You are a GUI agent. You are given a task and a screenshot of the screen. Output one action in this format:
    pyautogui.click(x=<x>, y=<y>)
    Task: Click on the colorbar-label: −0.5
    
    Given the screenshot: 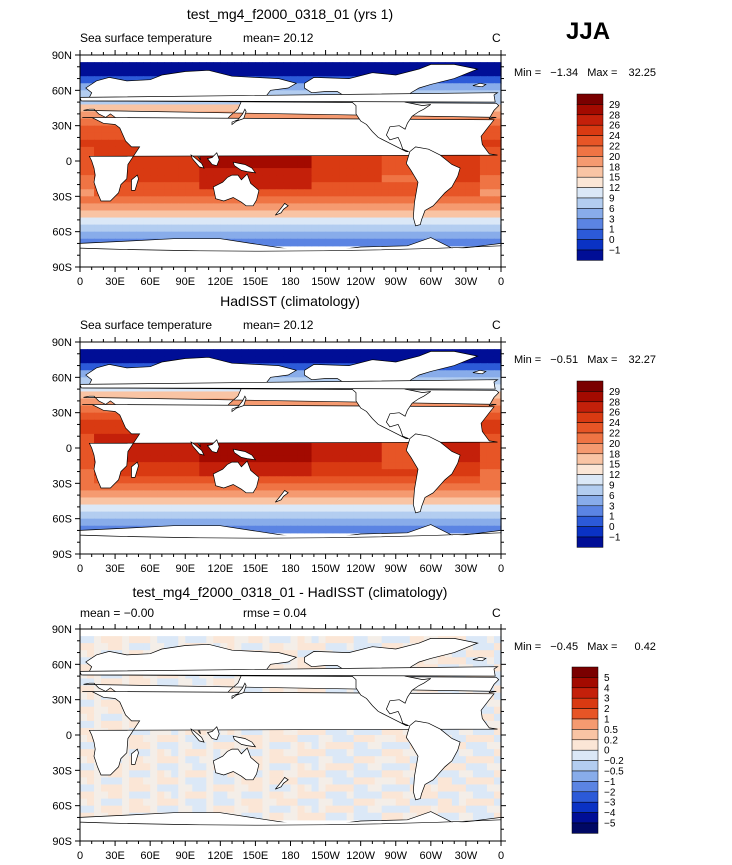 What is the action you would take?
    pyautogui.click(x=614, y=772)
    